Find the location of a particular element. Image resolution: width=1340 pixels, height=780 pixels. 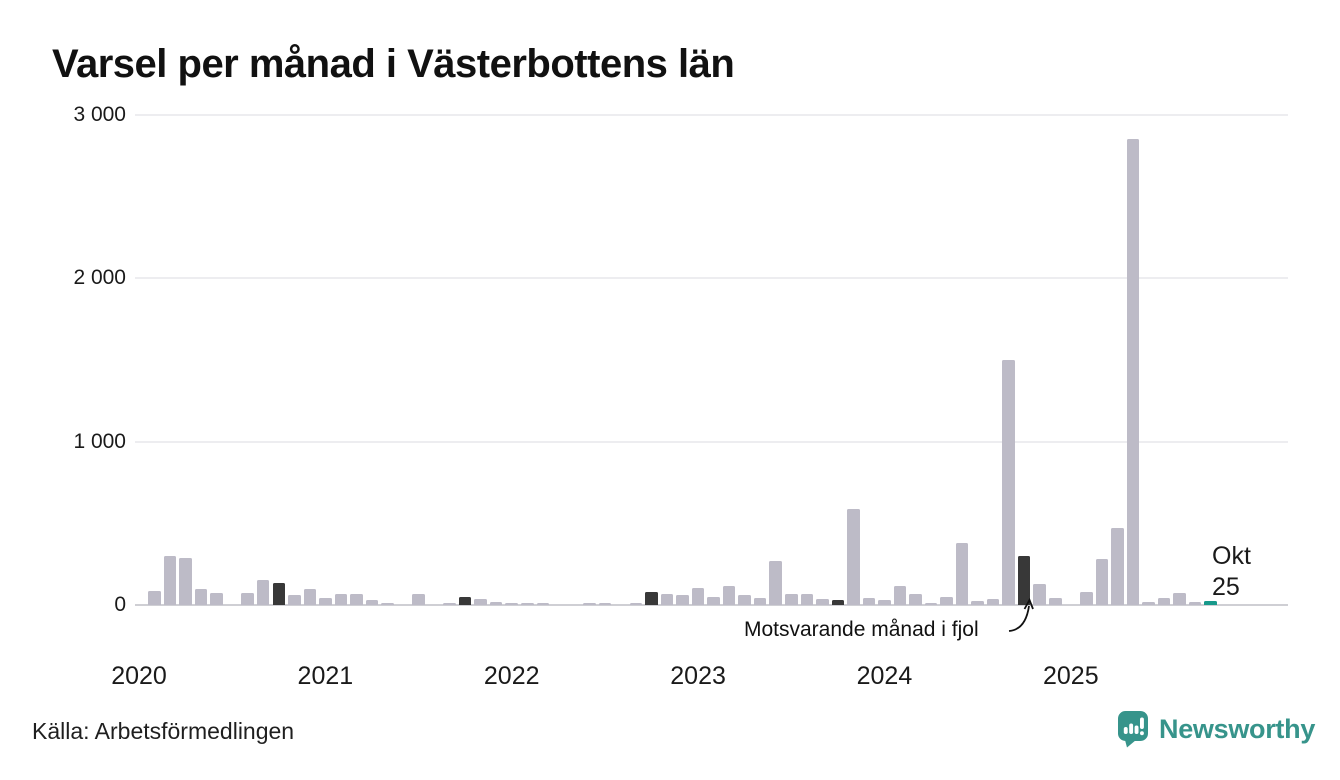

bar-okt-2025 is located at coordinates (1210, 603).